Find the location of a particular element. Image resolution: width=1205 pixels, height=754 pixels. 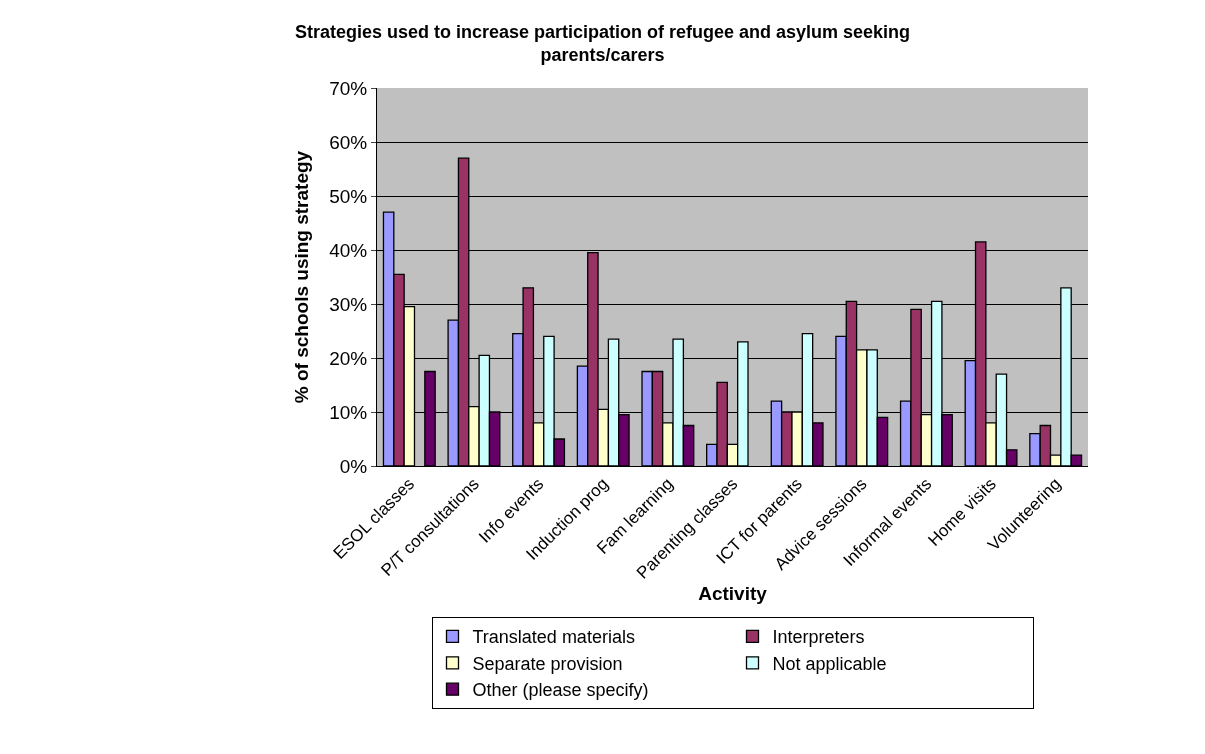

y-tick-label: 50% is located at coordinates (348, 196).